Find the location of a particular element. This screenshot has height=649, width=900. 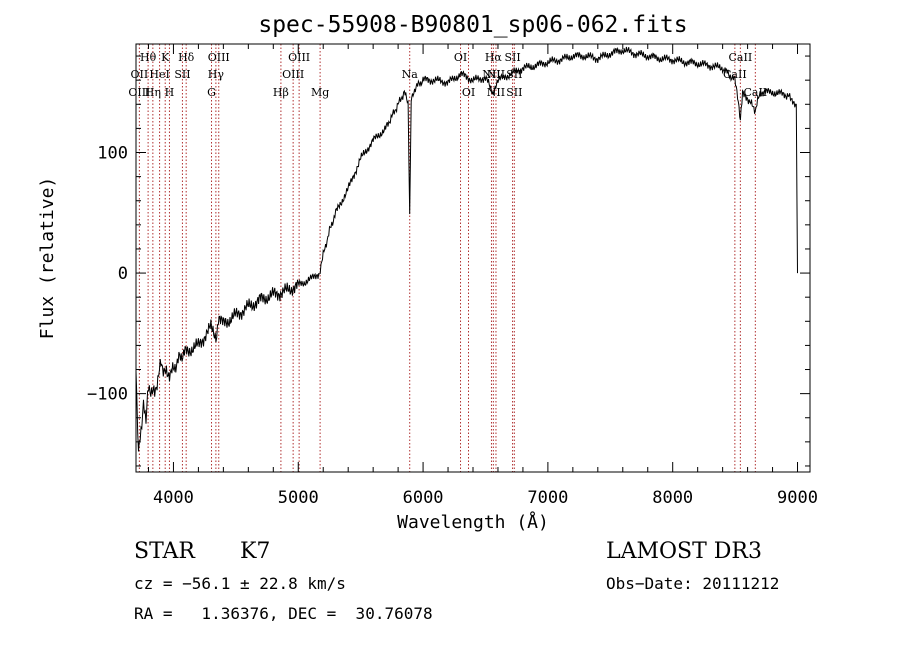

line-label: Hδ is located at coordinates (186, 57).